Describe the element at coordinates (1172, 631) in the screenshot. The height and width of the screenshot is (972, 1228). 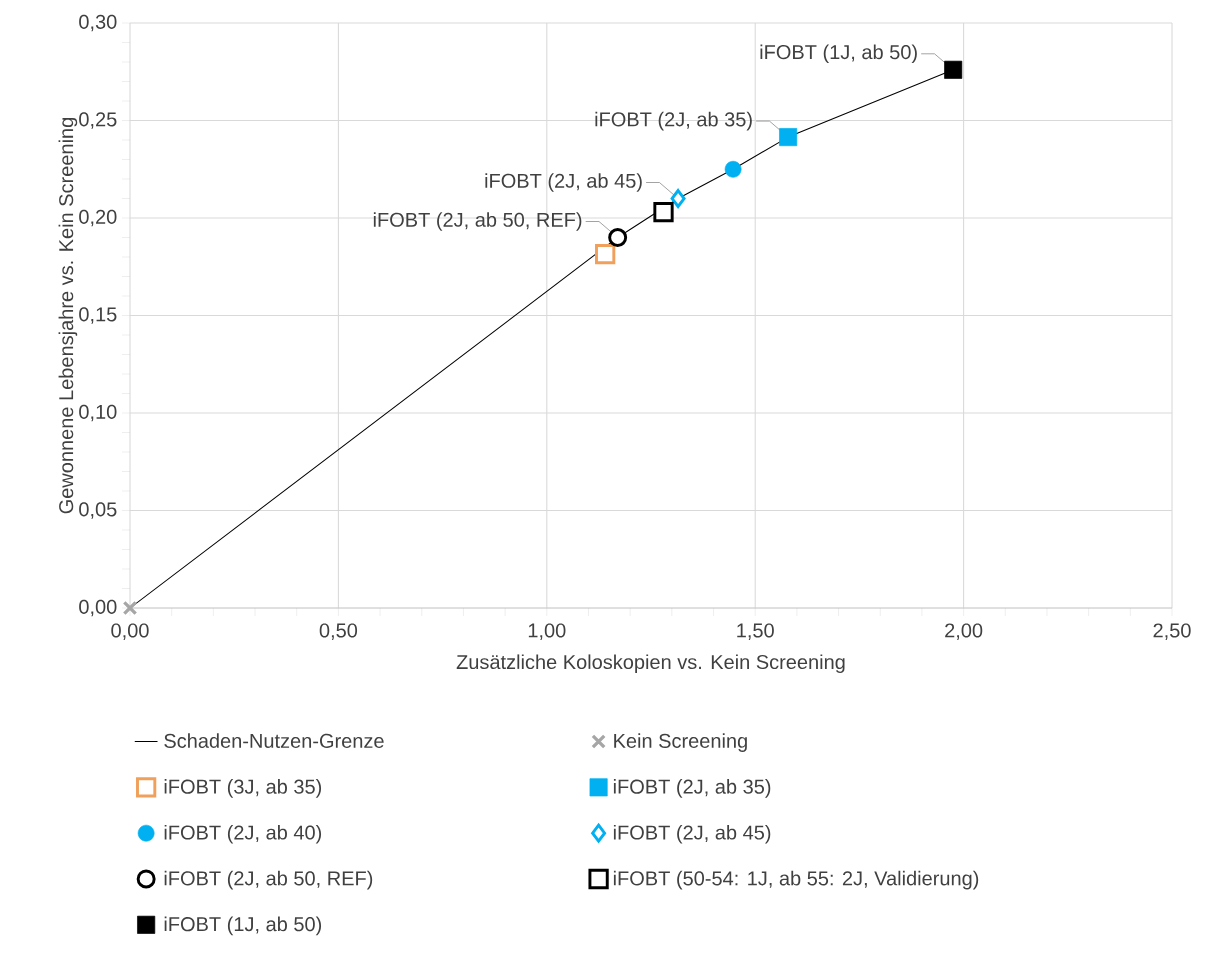
I see `x-tick-label: 2,50` at that location.